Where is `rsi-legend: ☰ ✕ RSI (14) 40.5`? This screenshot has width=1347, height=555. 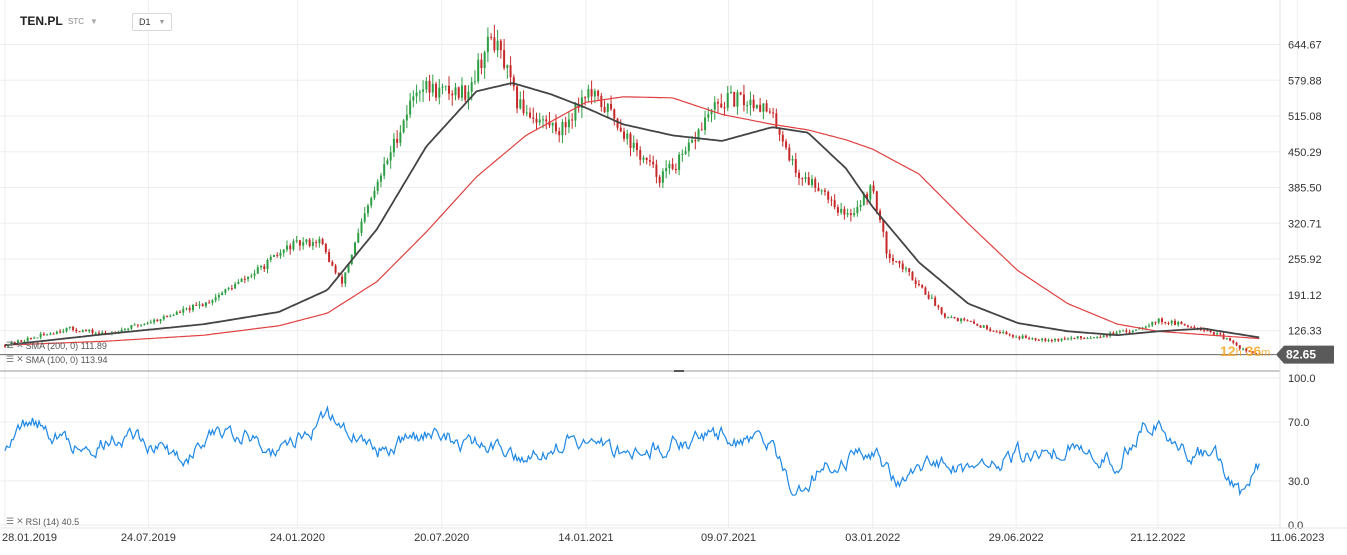
rsi-legend: ☰ ✕ RSI (14) 40.5 is located at coordinates (42, 521).